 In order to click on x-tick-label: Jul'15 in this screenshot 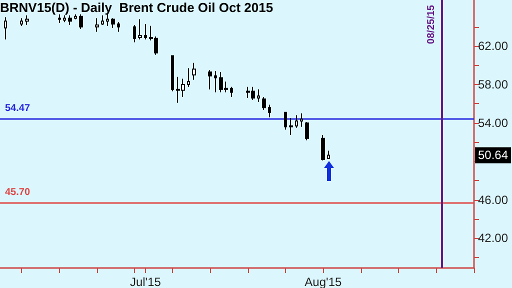, I will do `click(146, 281)`.